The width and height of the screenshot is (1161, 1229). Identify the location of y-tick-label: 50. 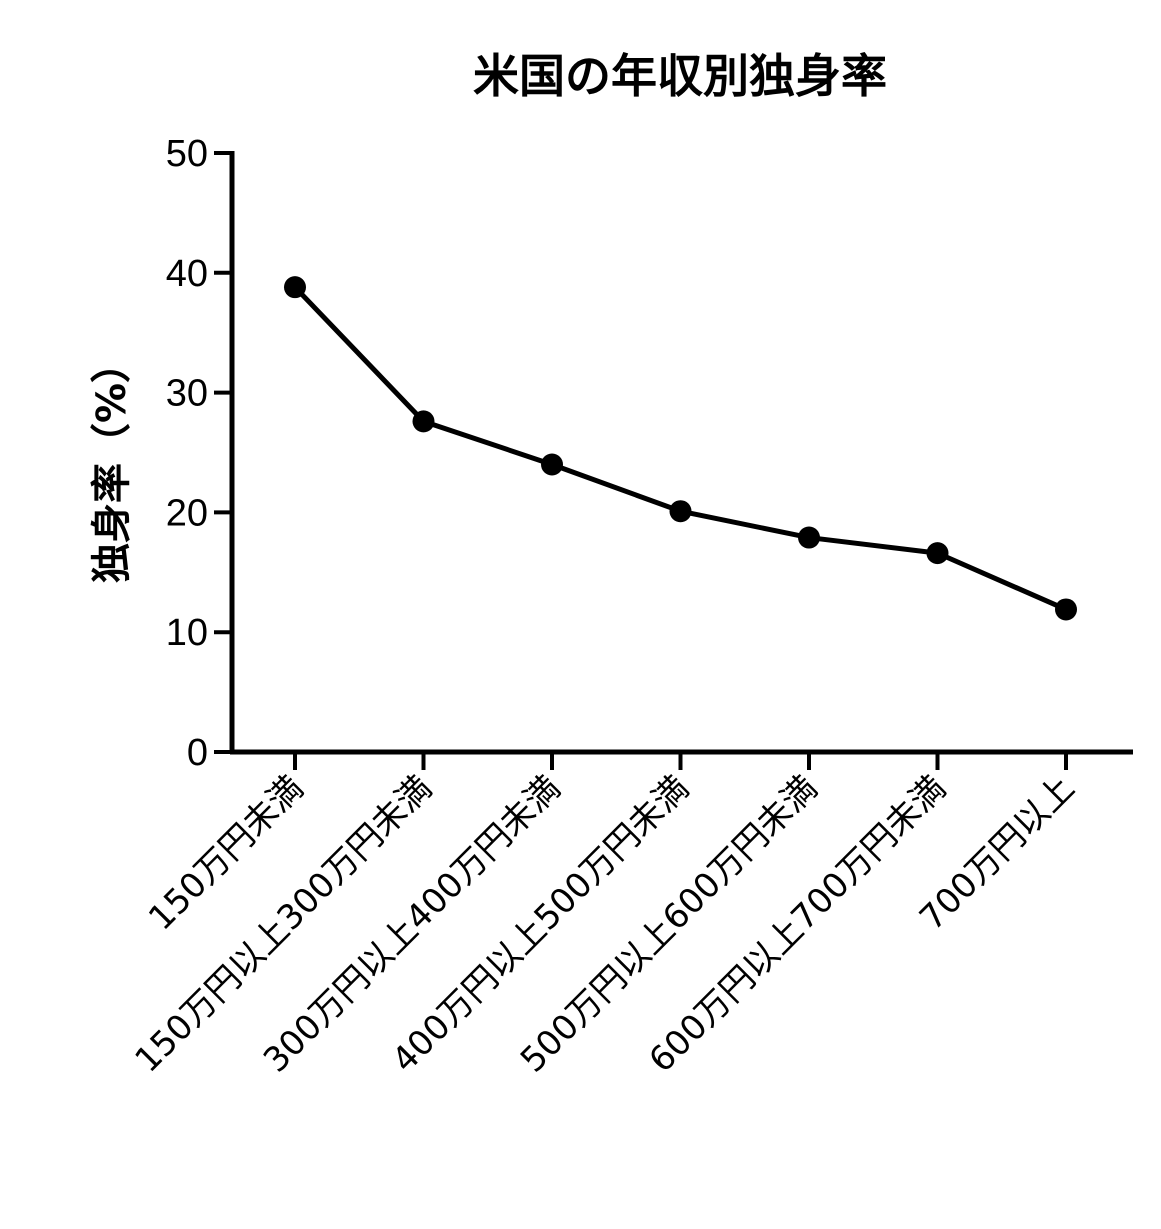
(187, 154).